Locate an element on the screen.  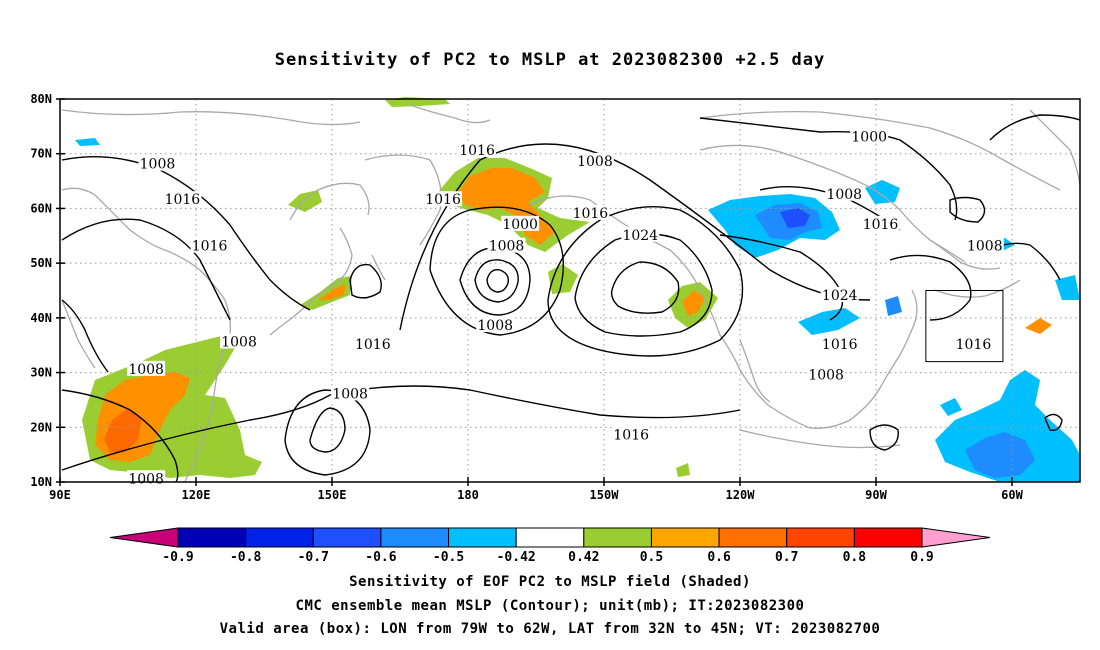
colorbar-low-arrow is located at coordinates (144, 537).